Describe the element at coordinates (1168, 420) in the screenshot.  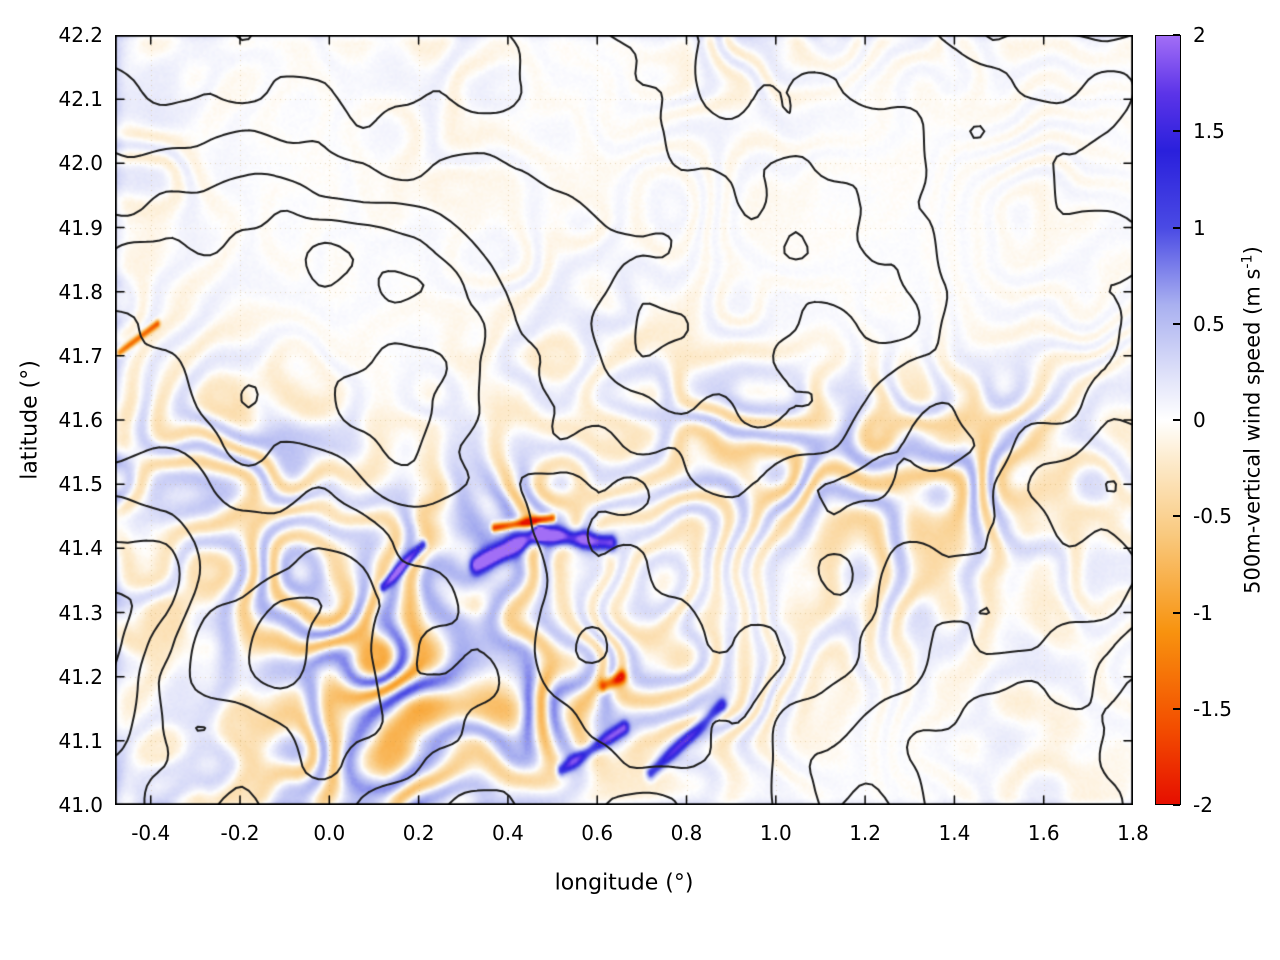
I see `colorbar` at that location.